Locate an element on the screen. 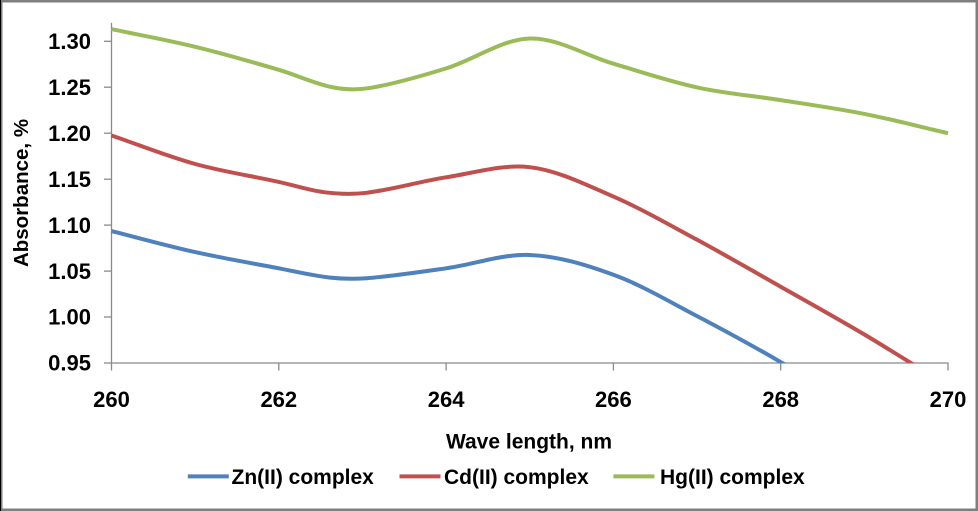 This screenshot has height=511, width=978. svg-text: 1.00 is located at coordinates (69, 317).